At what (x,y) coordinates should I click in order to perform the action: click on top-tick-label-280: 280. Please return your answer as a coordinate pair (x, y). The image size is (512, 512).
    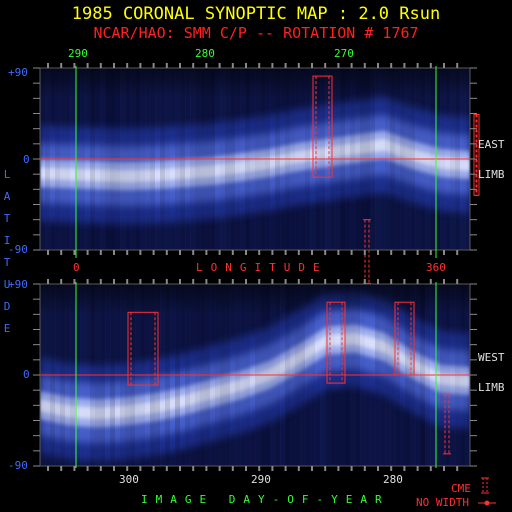
    Looking at the image, I should click on (205, 53).